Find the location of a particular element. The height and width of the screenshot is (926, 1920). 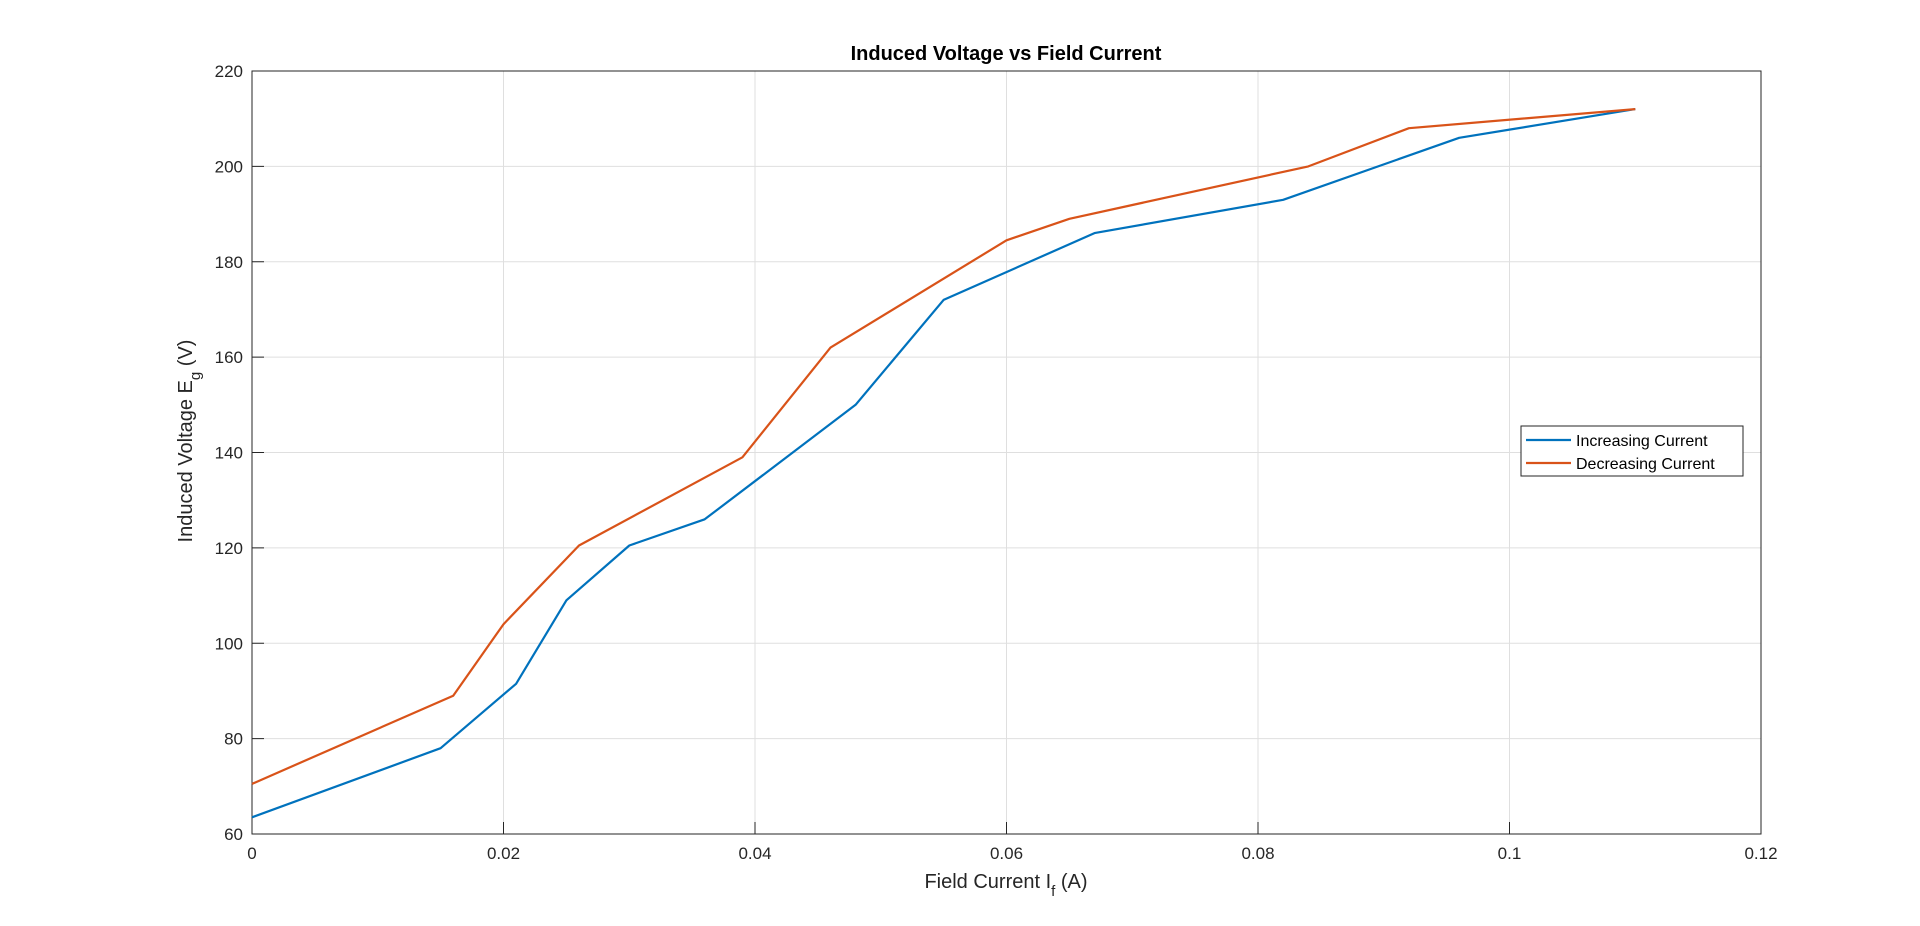

y-tick-label: 200 is located at coordinates (229, 166).